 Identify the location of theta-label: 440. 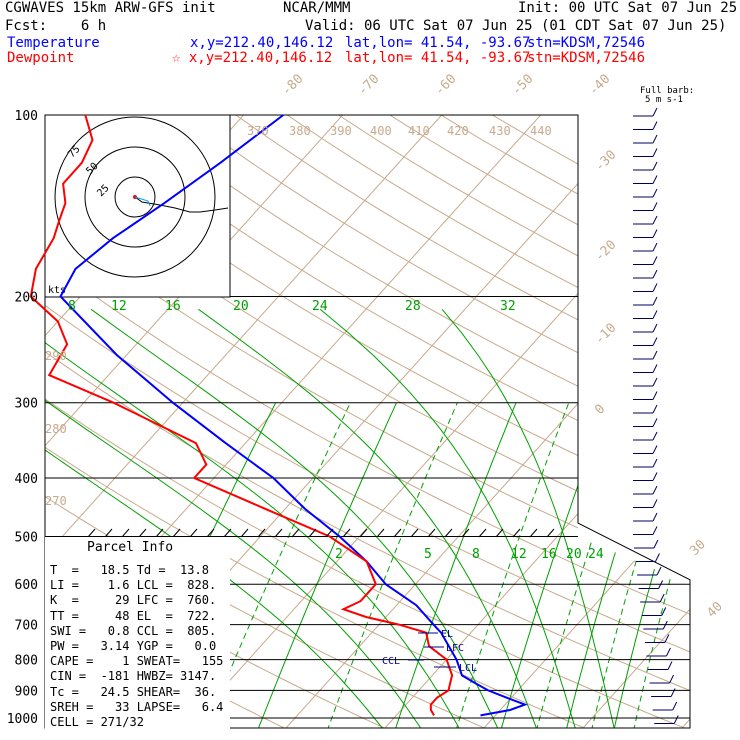
(541, 131).